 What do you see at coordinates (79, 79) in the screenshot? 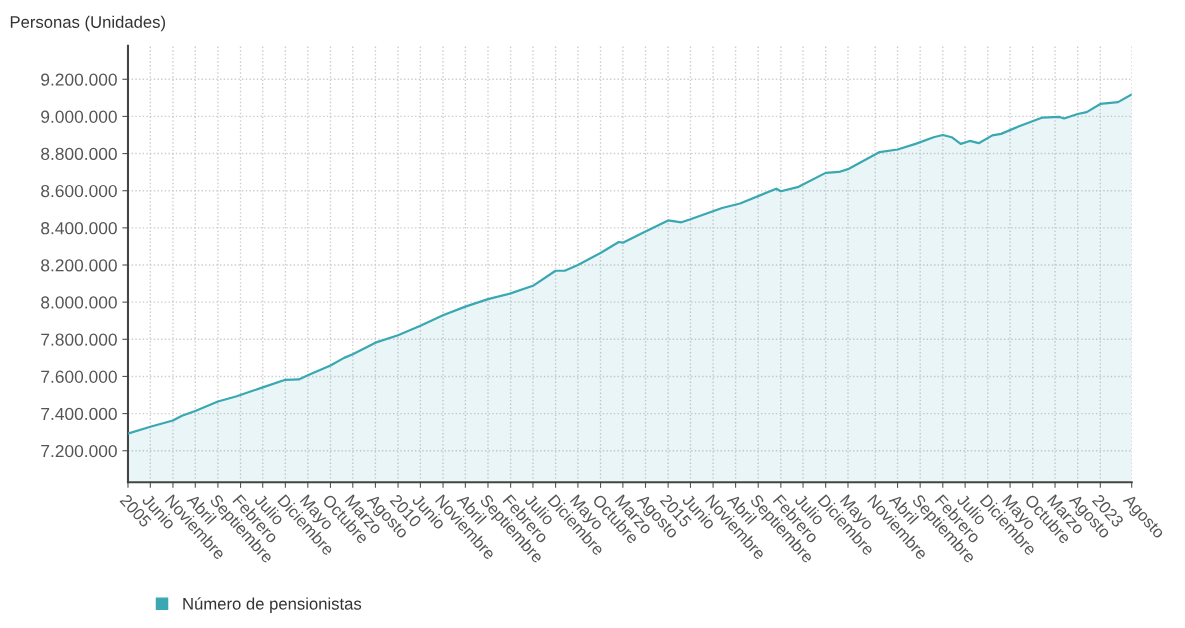
I see `y-tick-label: 9.200.000` at bounding box center [79, 79].